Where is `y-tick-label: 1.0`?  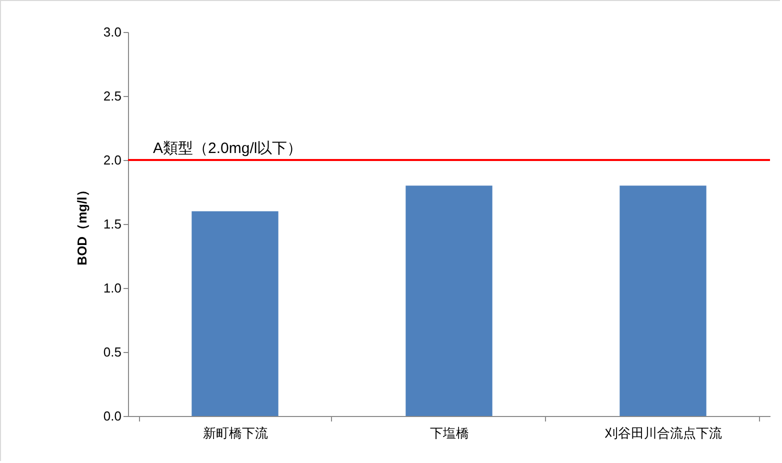
y-tick-label: 1.0 is located at coordinates (112, 288).